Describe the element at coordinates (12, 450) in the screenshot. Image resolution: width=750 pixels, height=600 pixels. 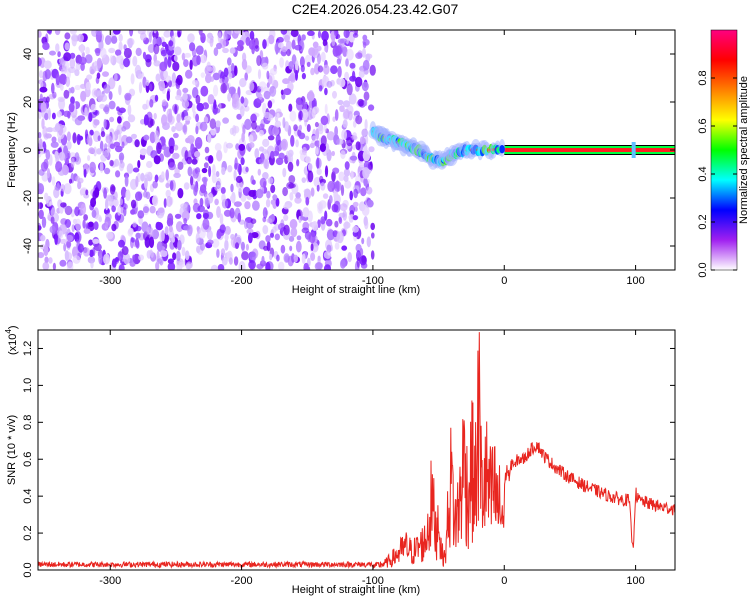
I see `snr-y-axis-title: SNR (10 * v/v)` at that location.